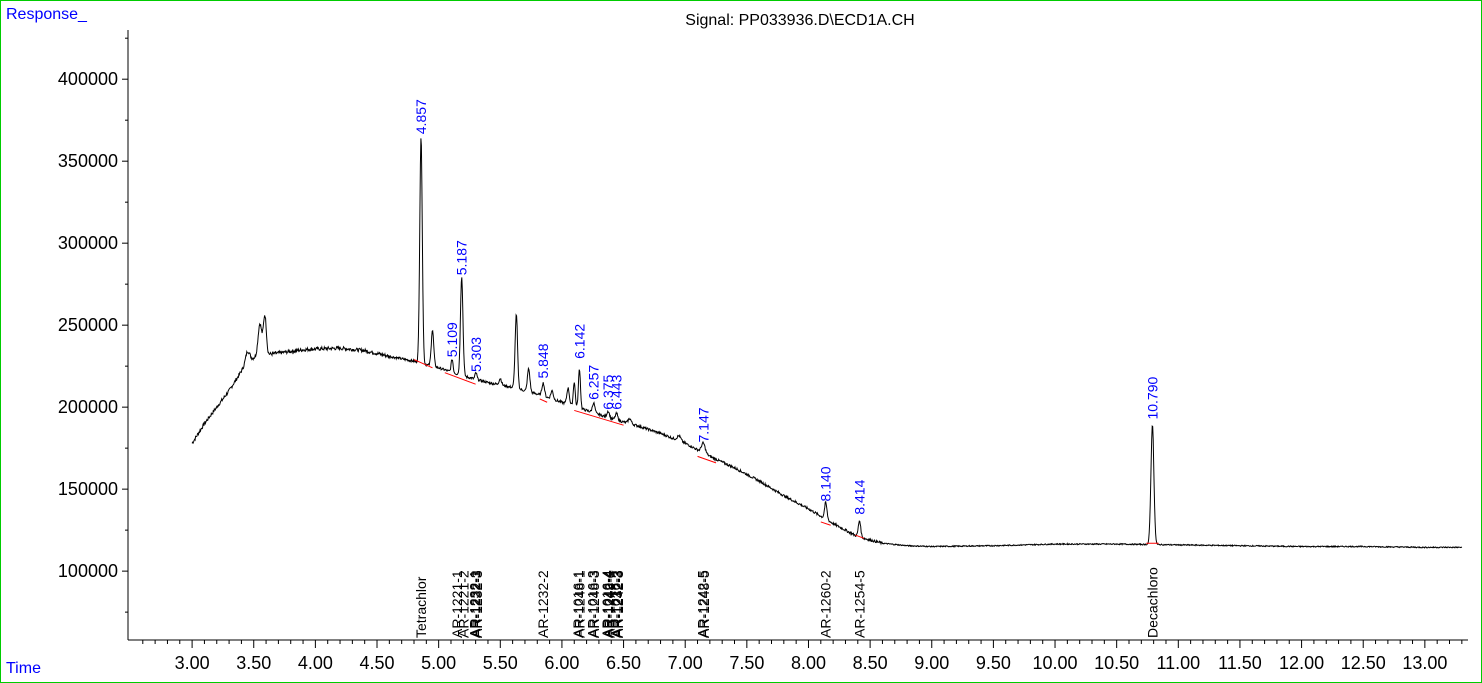  What do you see at coordinates (464, 604) in the screenshot?
I see `compound-label: AR-1221-2` at bounding box center [464, 604].